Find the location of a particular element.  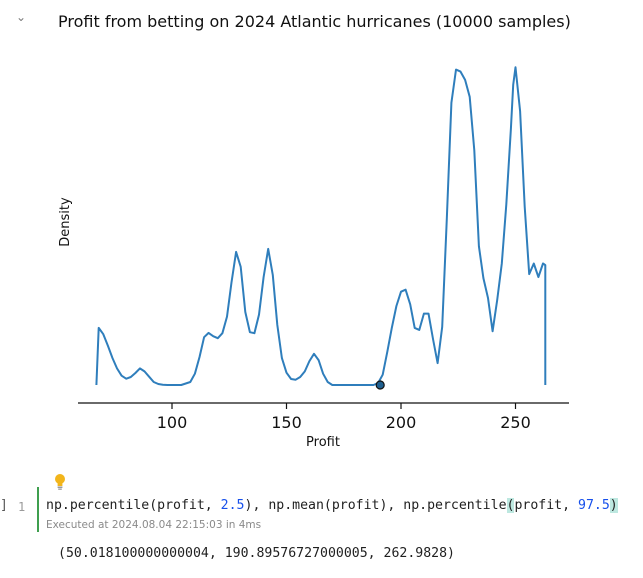

code-number: 2.5 is located at coordinates (232, 505).